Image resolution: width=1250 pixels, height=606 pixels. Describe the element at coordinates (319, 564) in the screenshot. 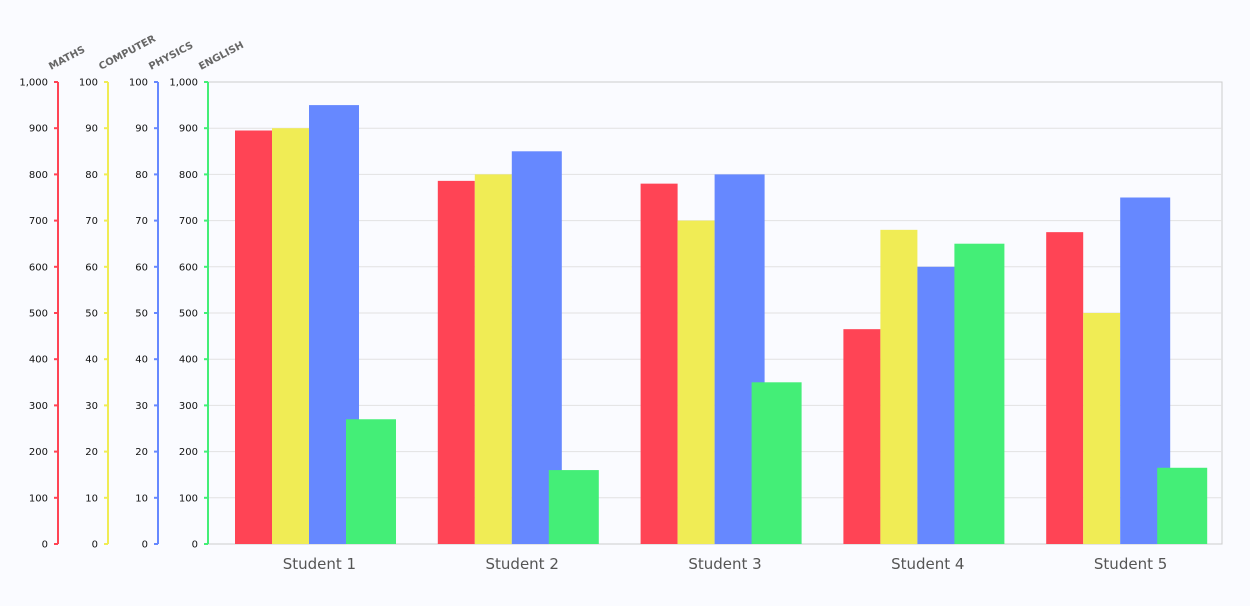

I see `x-category-label: Student 1` at that location.